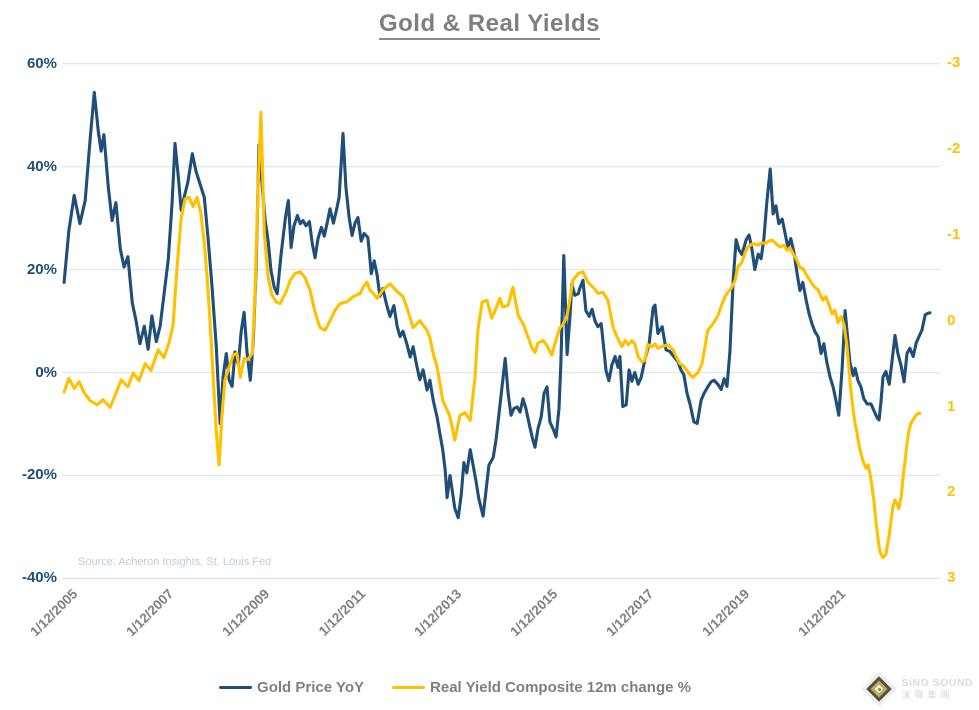 This screenshot has height=710, width=979. I want to click on sino-sound-chinese-name: 漢聲集團, so click(927, 695).